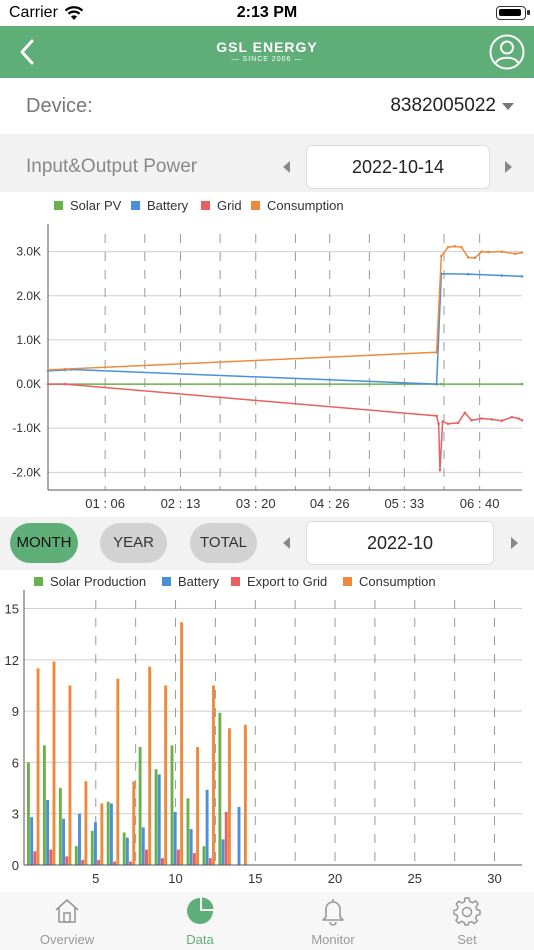 The height and width of the screenshot is (950, 534). What do you see at coordinates (267, 106) in the screenshot?
I see `device-selector: Device: 8382005022` at bounding box center [267, 106].